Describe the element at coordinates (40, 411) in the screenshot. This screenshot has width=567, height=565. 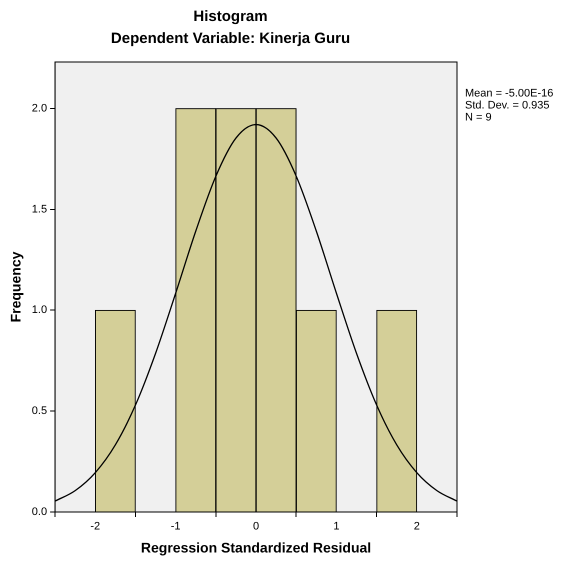
I see `y-tick-label: 0.5` at that location.